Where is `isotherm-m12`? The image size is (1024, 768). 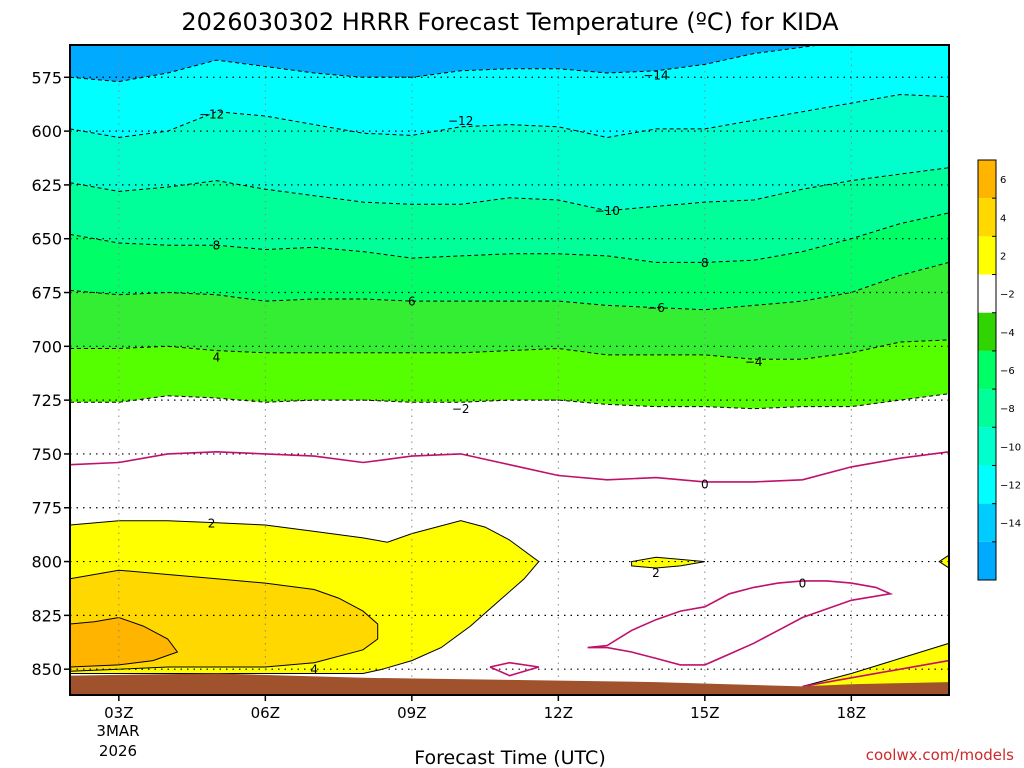 isotherm-m12 is located at coordinates (509, 116).